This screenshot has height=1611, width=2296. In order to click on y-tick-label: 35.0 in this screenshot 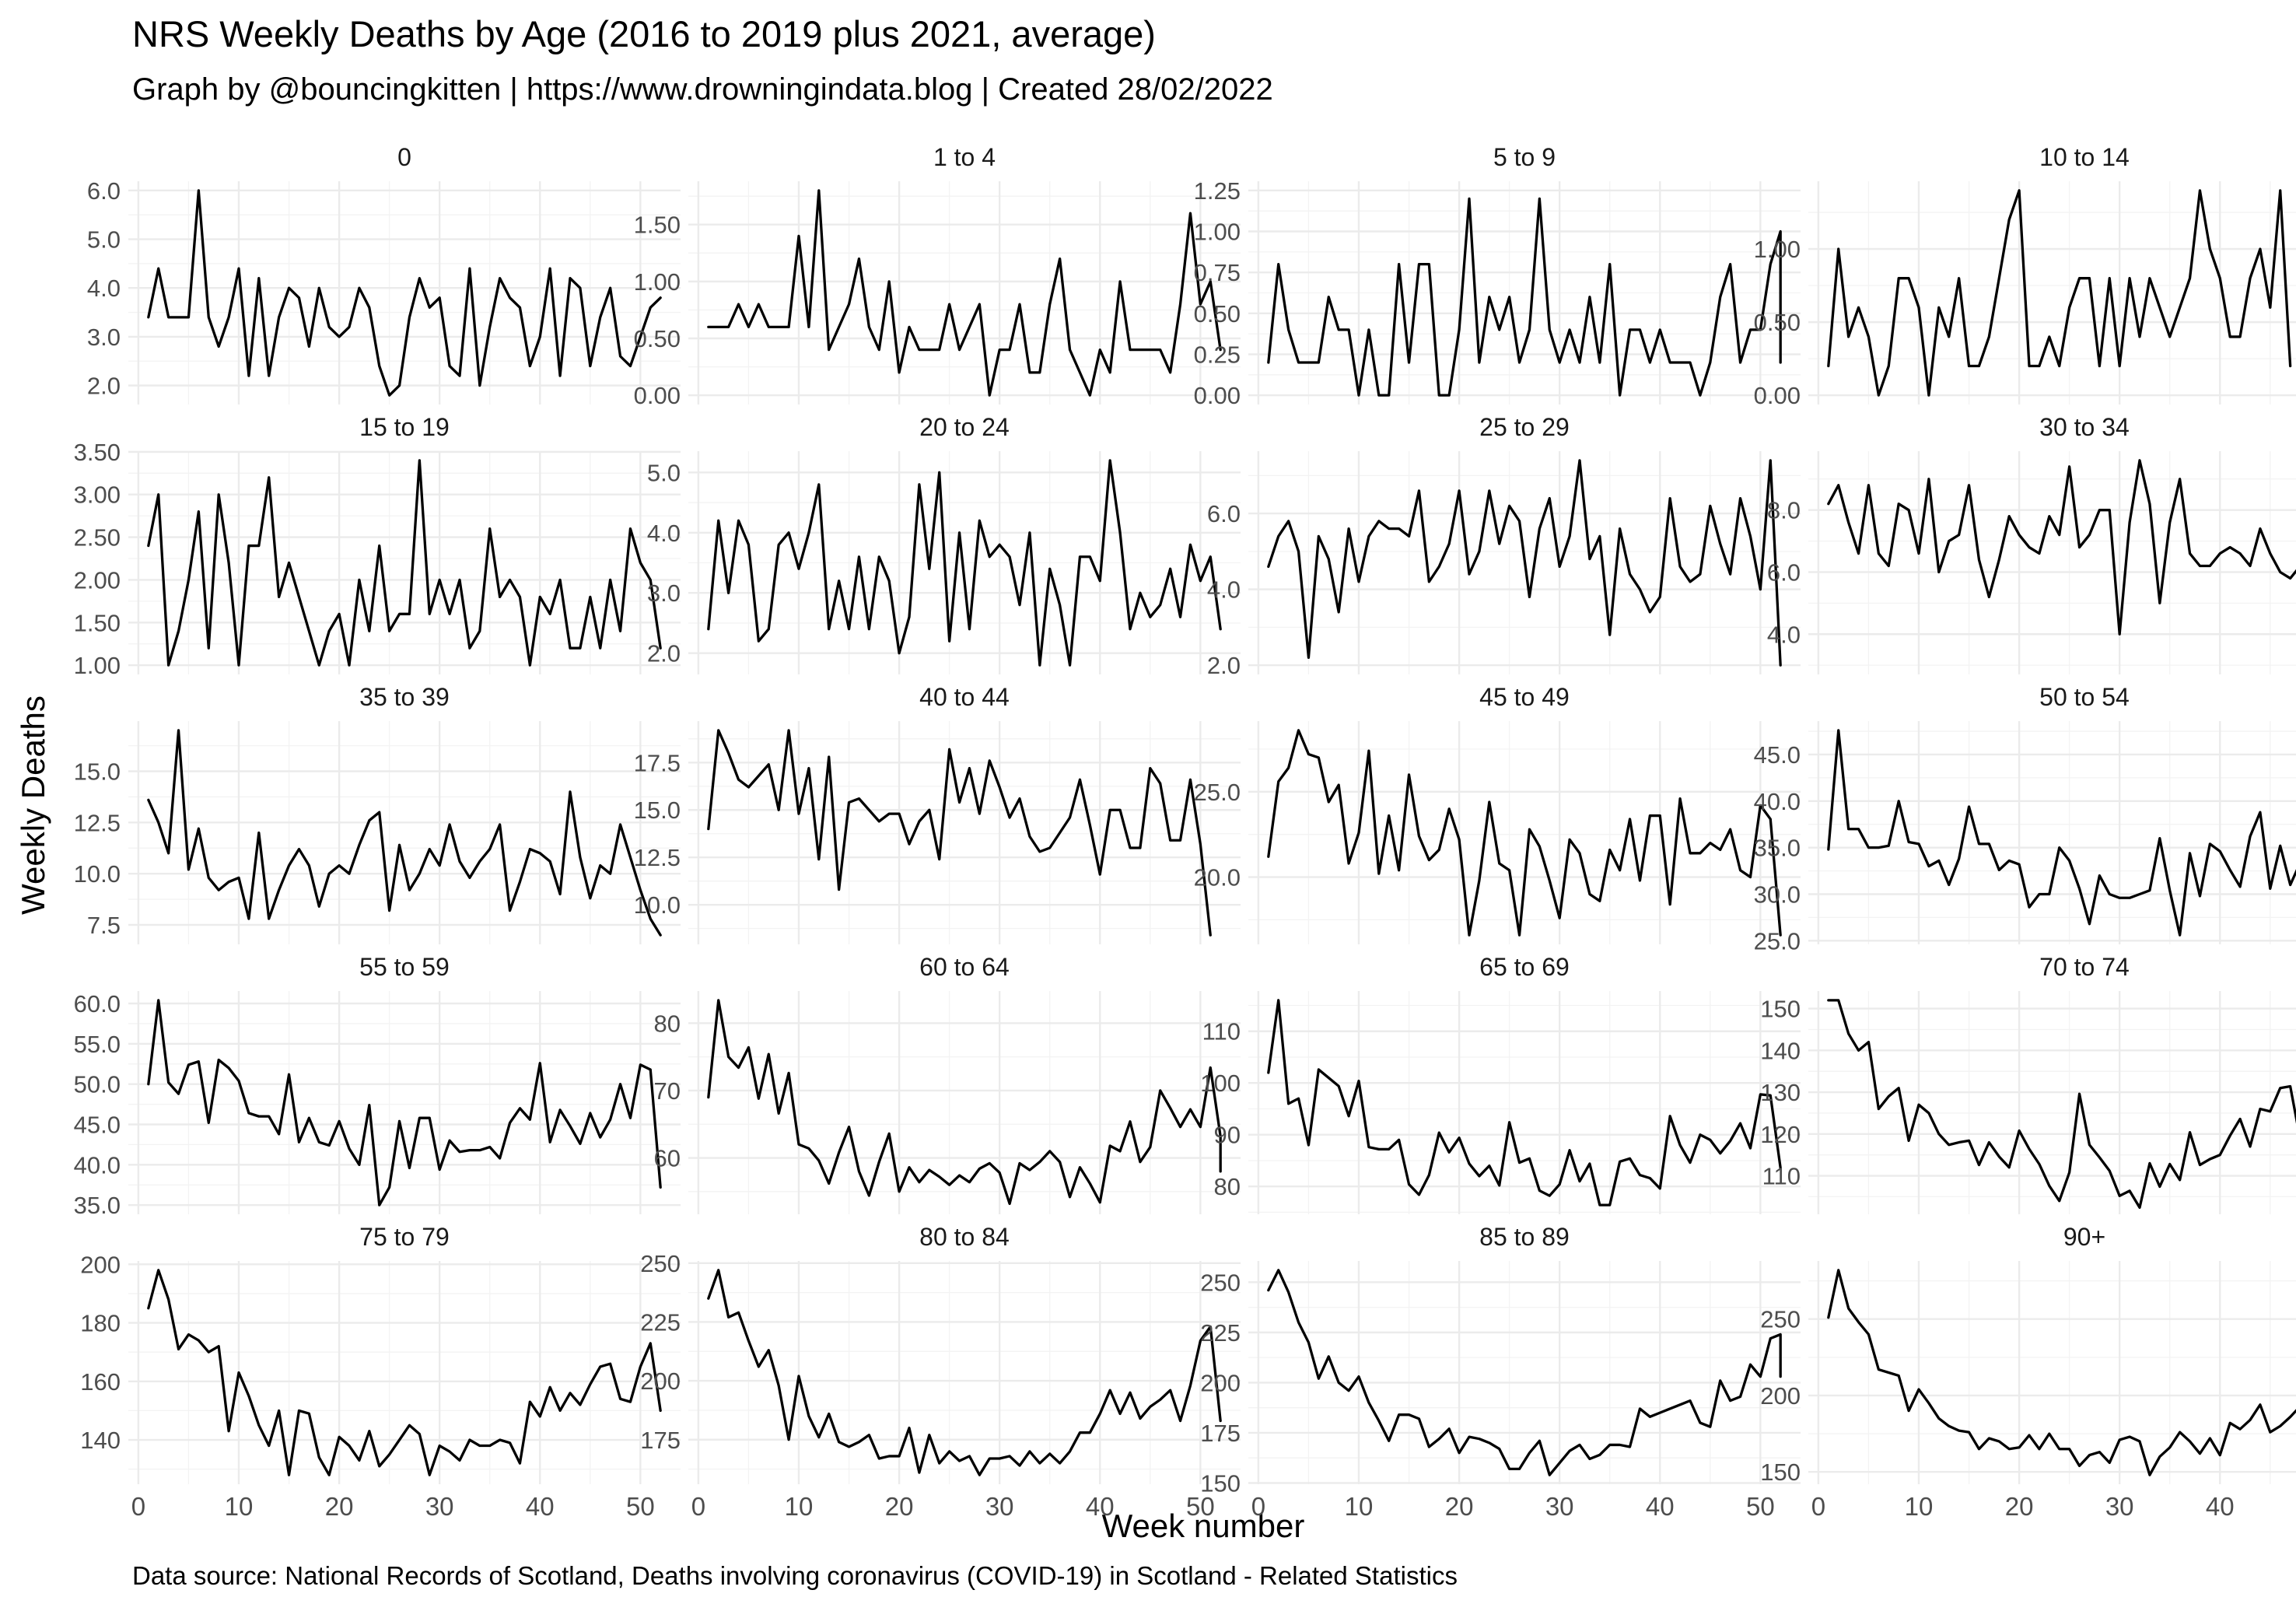, I will do `click(1778, 848)`.